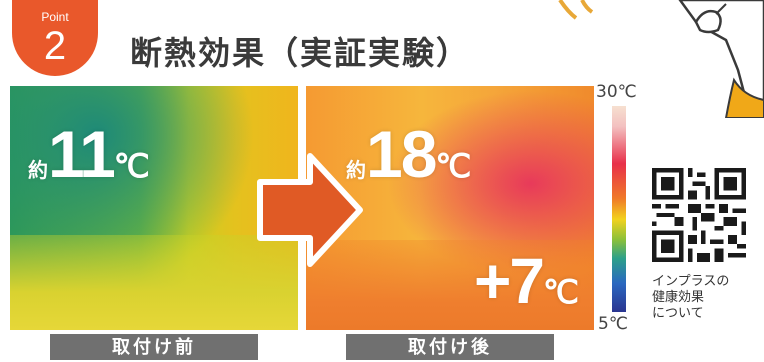 The width and height of the screenshot is (764, 362). What do you see at coordinates (82, 154) in the screenshot?
I see `temperature-value: 11` at bounding box center [82, 154].